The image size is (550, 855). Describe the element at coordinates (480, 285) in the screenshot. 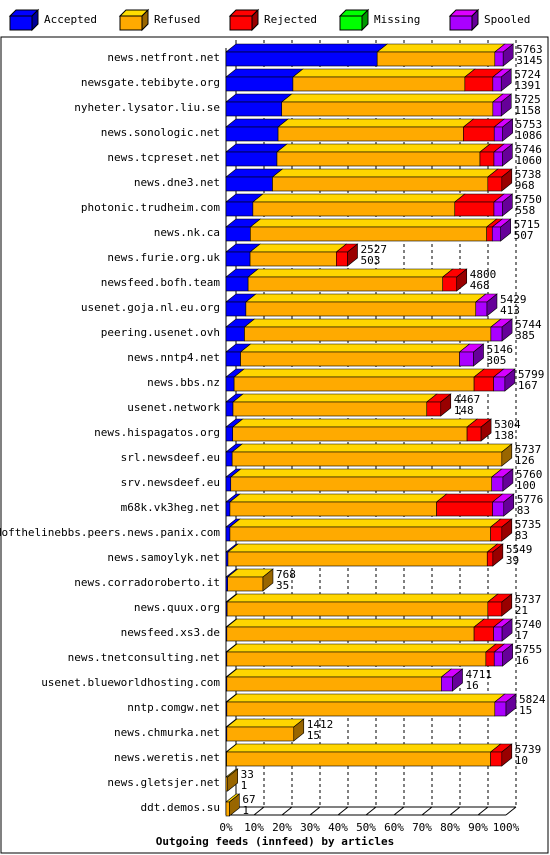

I see `accepted-label: 468` at that location.